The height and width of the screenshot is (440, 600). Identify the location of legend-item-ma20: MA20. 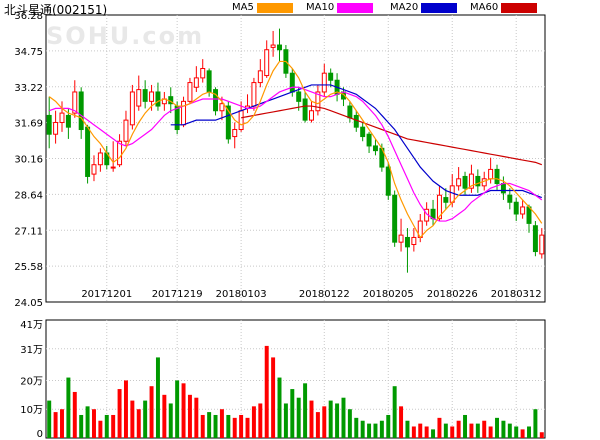
(424, 7).